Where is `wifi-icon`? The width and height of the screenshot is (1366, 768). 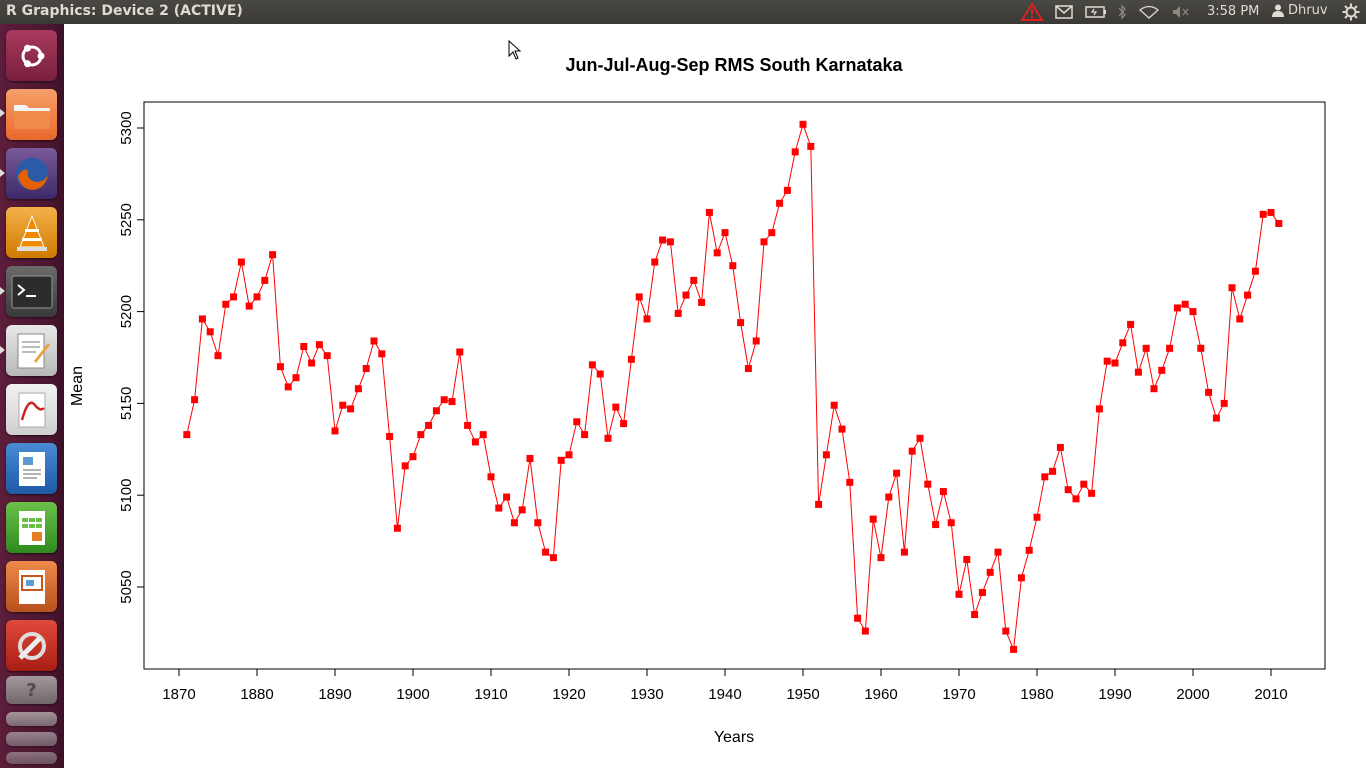 wifi-icon is located at coordinates (1149, 12).